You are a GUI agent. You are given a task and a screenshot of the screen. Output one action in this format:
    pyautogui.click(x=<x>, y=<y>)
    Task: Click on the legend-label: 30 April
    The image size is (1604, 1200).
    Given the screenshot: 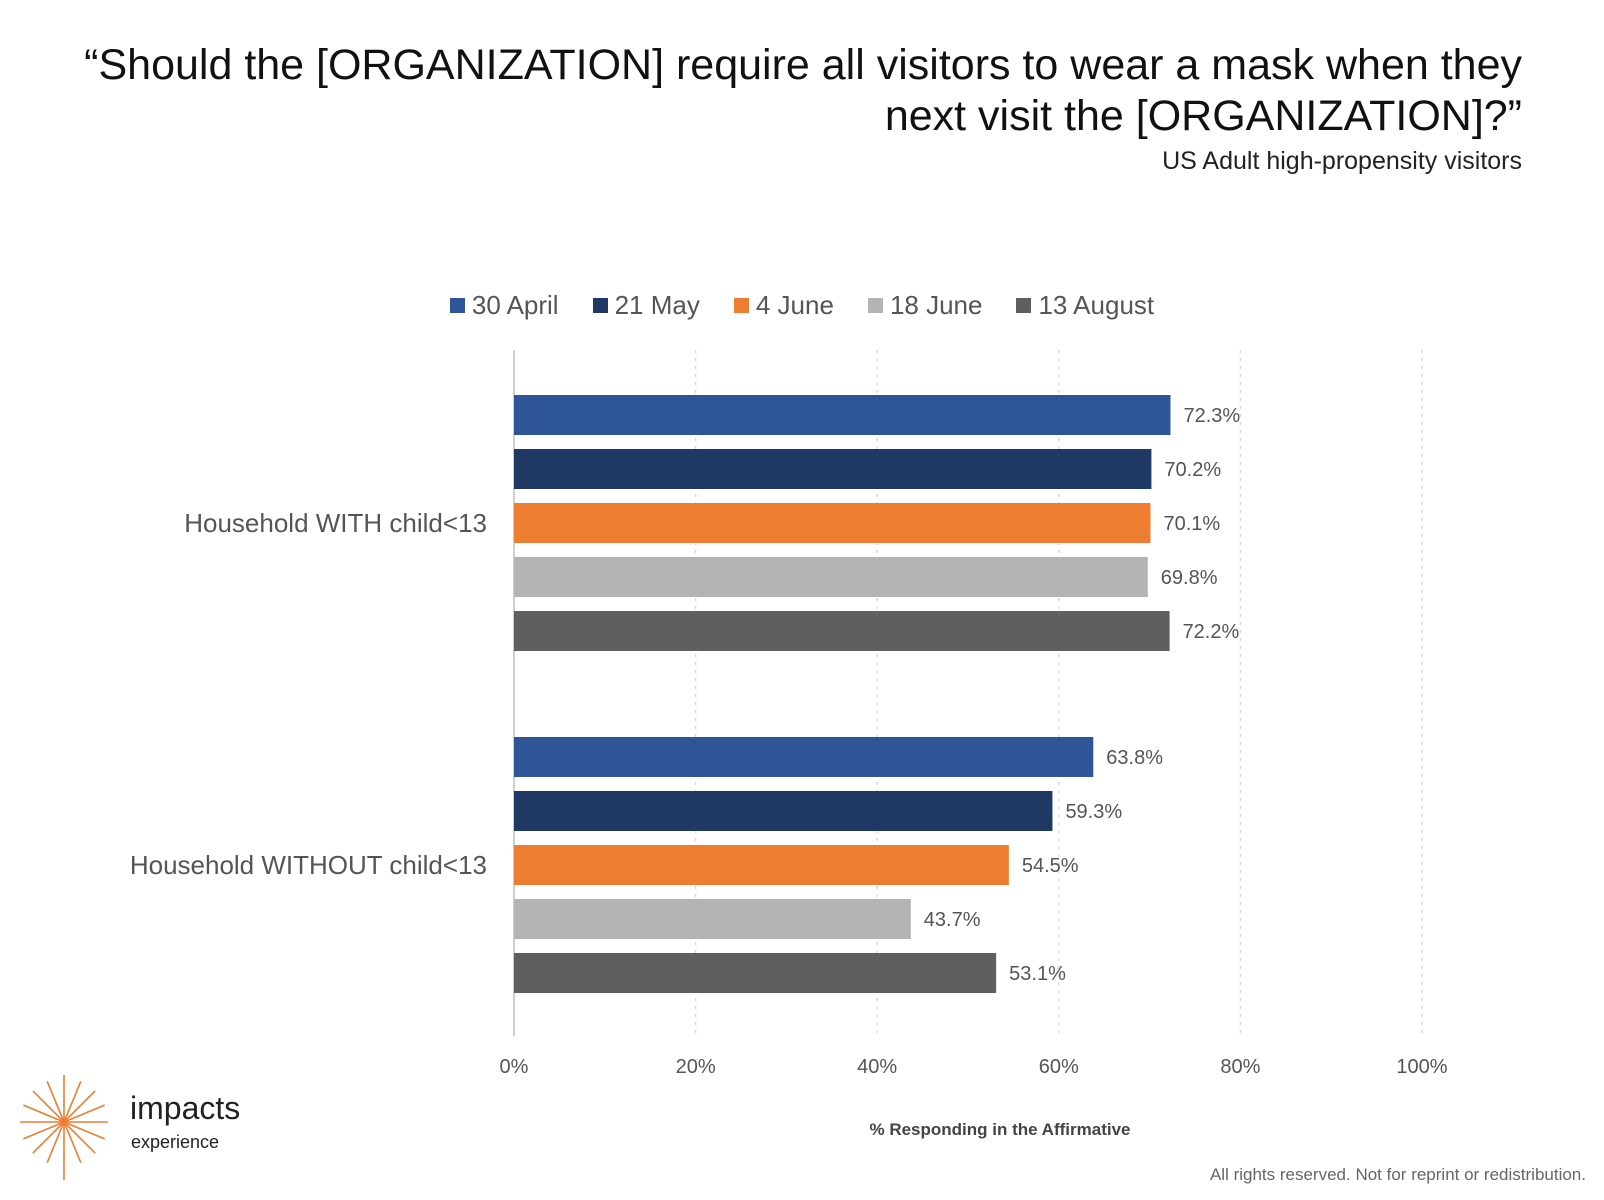 What is the action you would take?
    pyautogui.click(x=515, y=305)
    